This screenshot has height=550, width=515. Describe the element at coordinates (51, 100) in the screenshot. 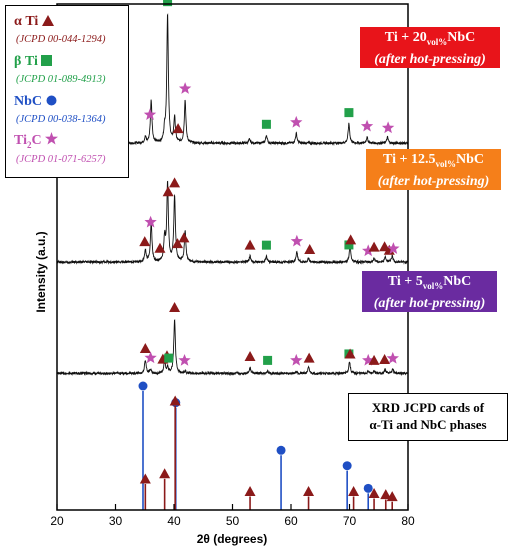

I see `circle-icon` at that location.